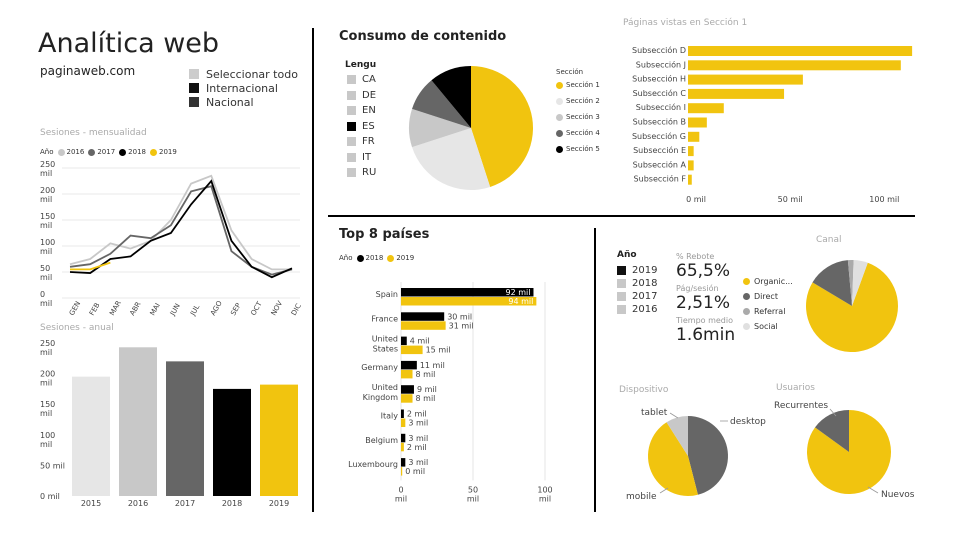 The height and width of the screenshot is (540, 960). What do you see at coordinates (660, 93) in the screenshot?
I see `category-label: Subsección C` at bounding box center [660, 93].